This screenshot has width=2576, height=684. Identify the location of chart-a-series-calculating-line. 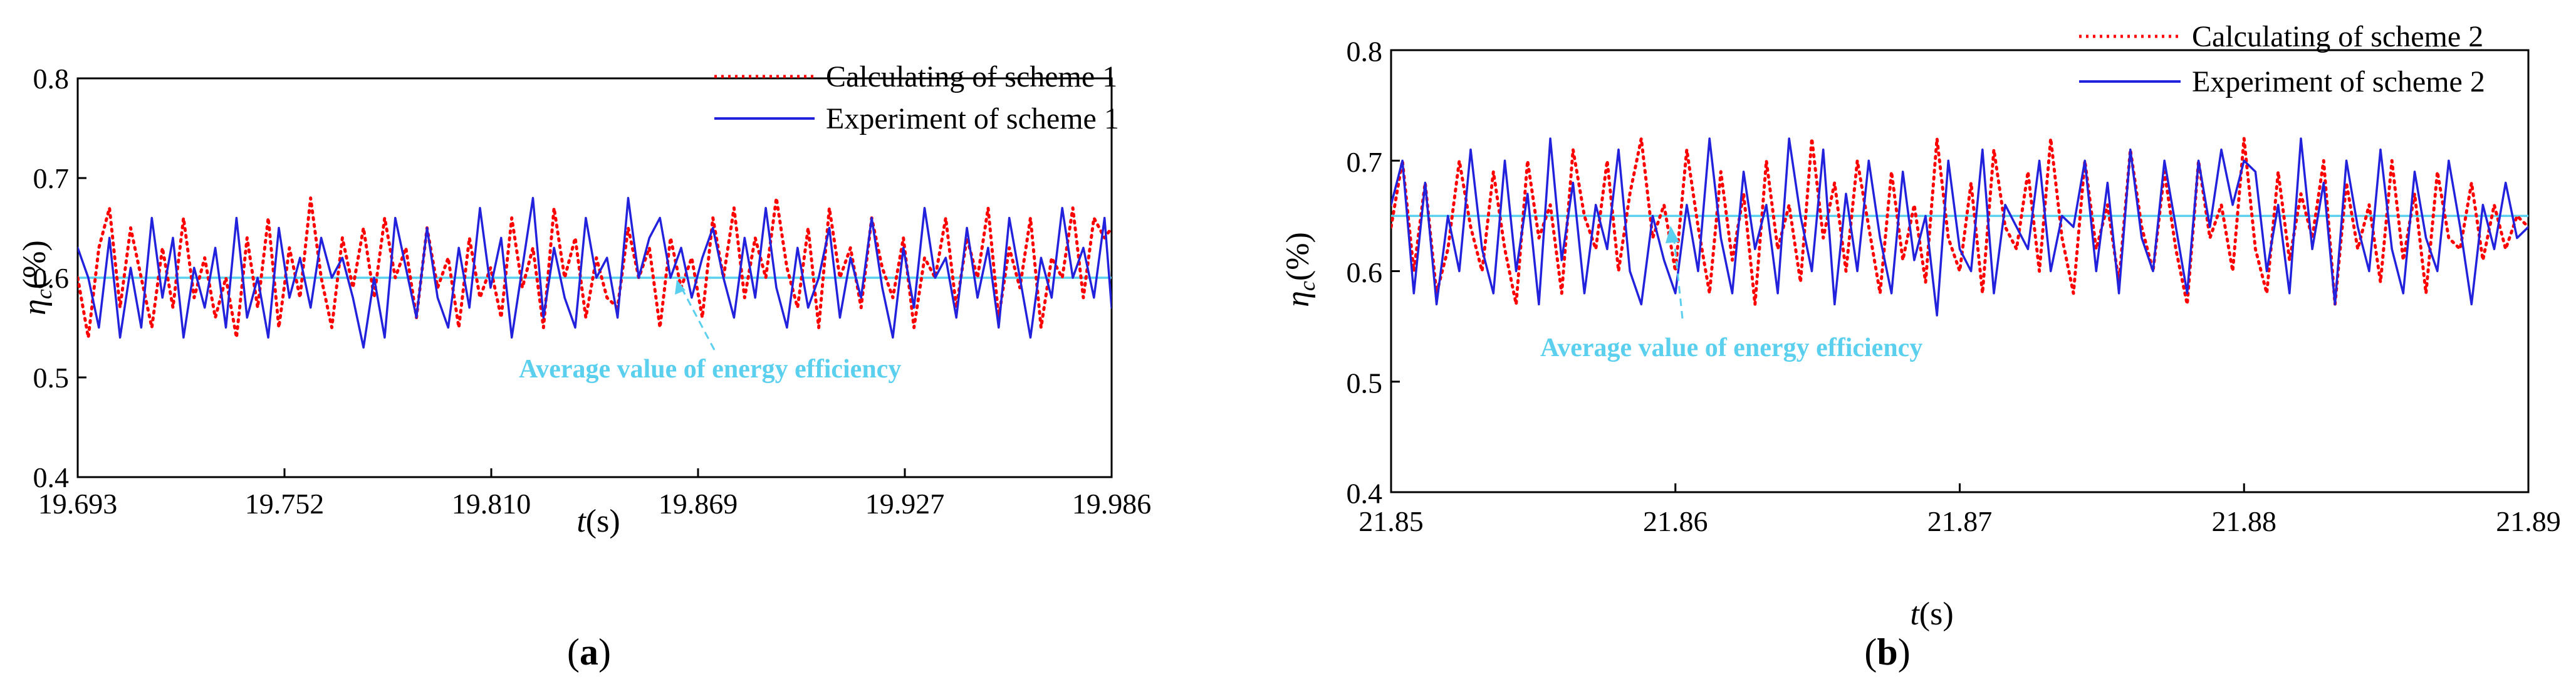
(595, 268).